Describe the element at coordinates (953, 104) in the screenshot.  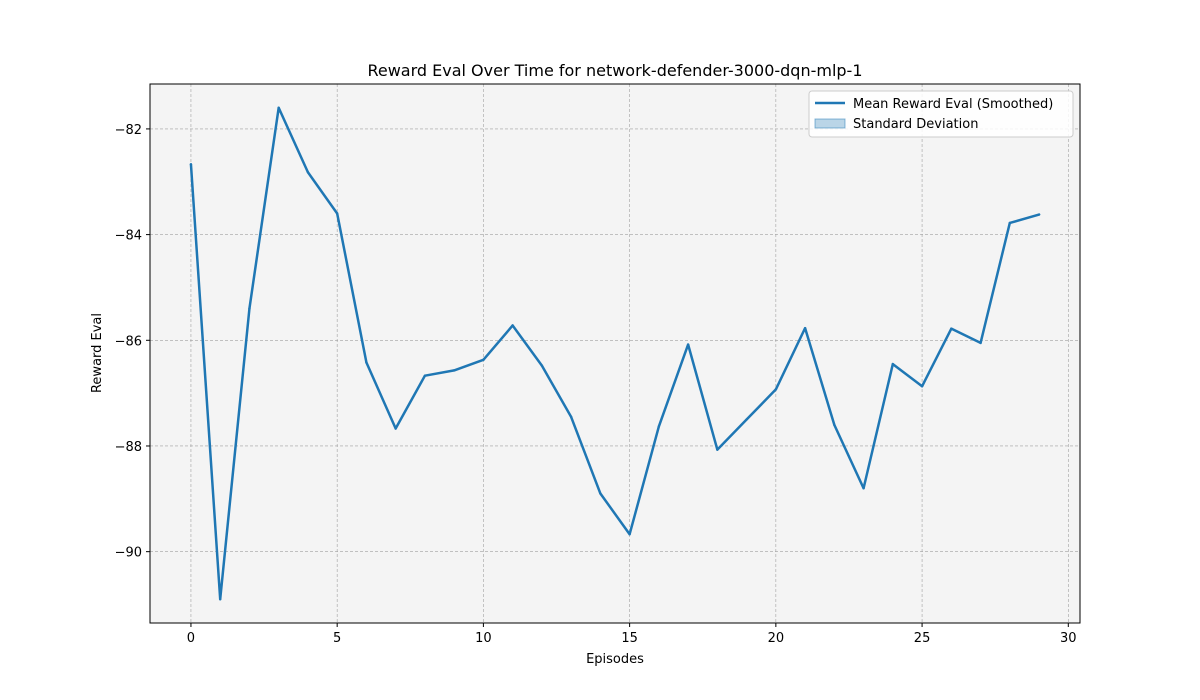
I see `legend-label-mean: Mean Reward Eval (Smoothed)` at that location.